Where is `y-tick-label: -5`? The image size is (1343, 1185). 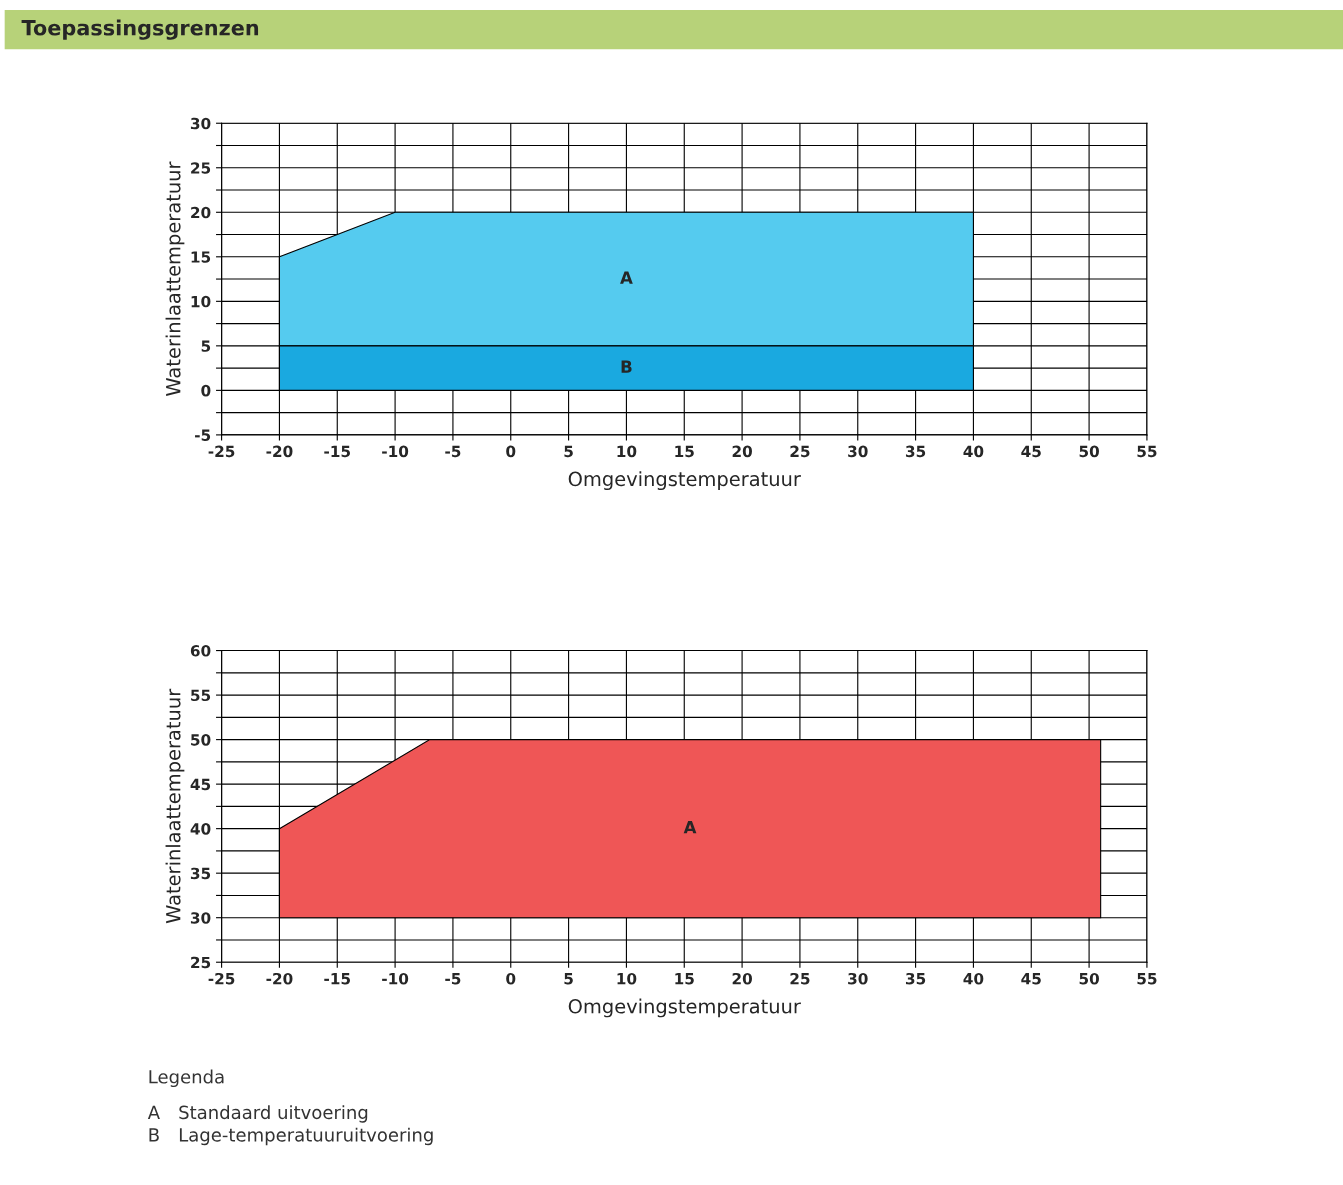 y-tick-label: -5 is located at coordinates (203, 435).